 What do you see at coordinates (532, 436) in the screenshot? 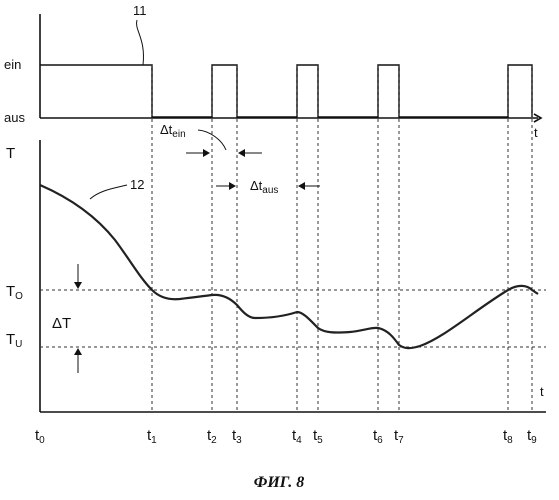
I see `time-tick-label: t9` at bounding box center [532, 436].